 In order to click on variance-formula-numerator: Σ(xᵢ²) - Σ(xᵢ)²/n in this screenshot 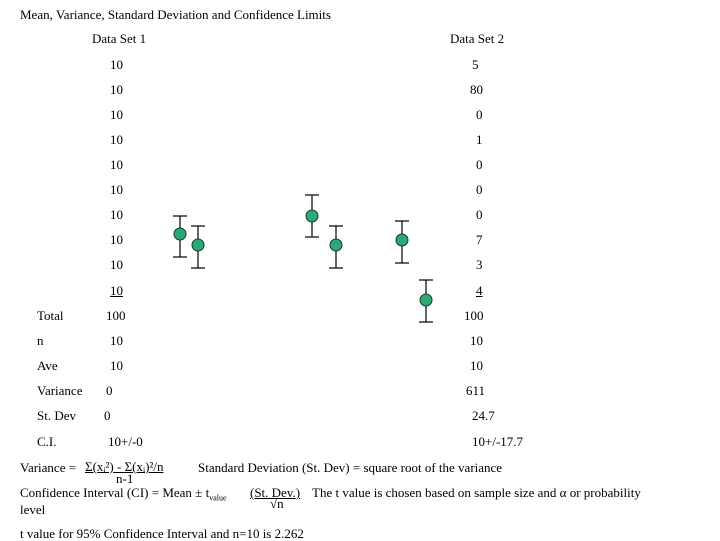, I will do `click(124, 466)`.